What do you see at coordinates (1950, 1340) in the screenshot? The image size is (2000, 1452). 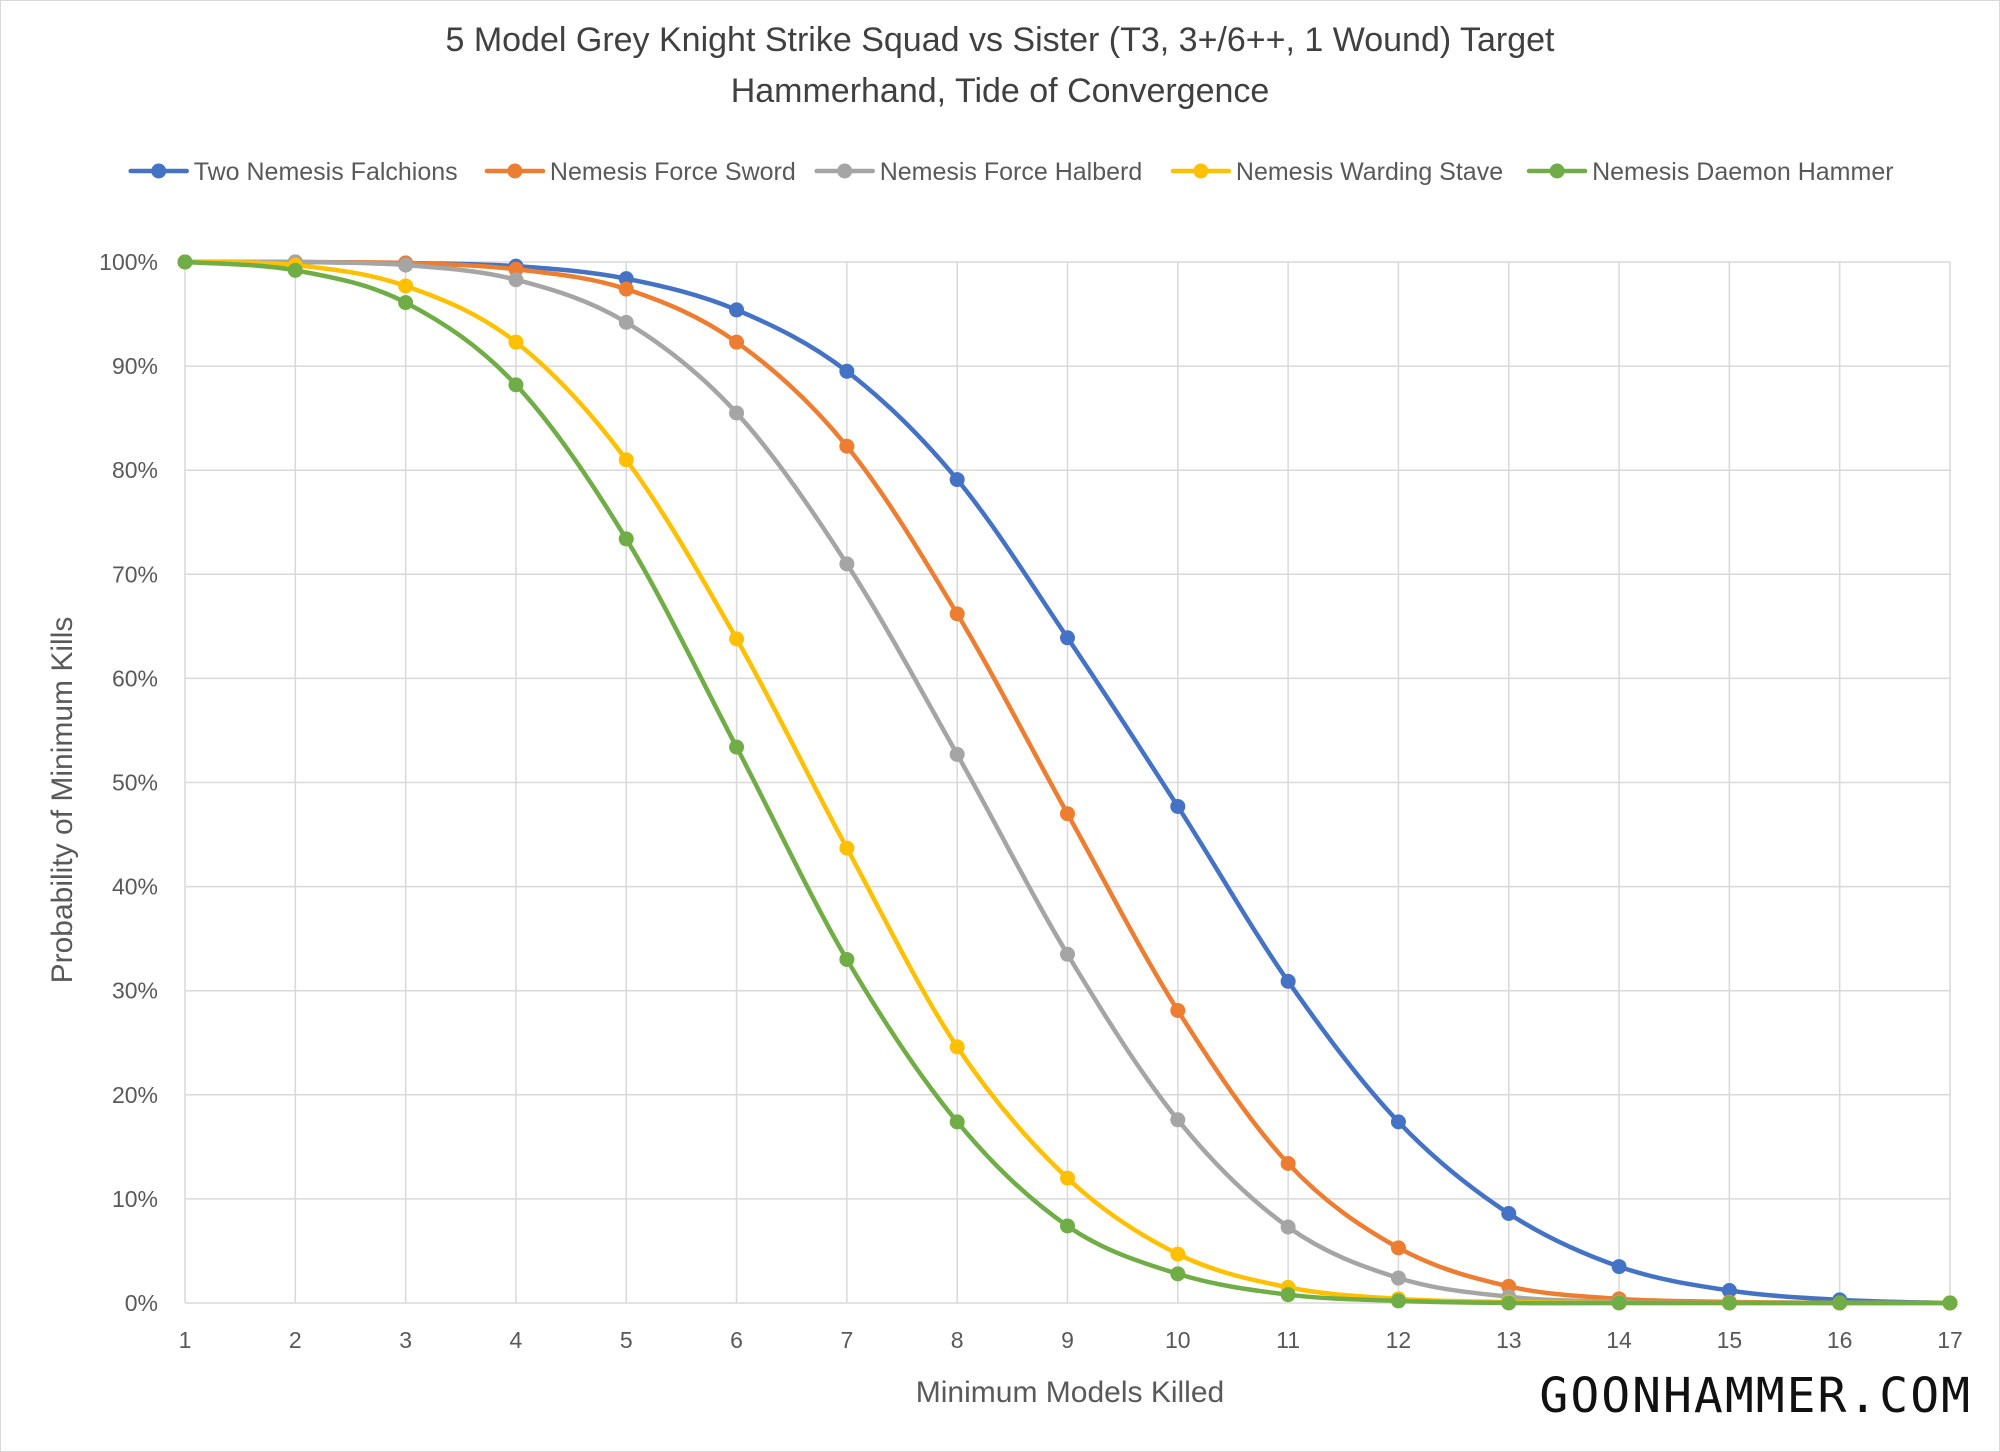 I see `x-tick-label: 17` at bounding box center [1950, 1340].